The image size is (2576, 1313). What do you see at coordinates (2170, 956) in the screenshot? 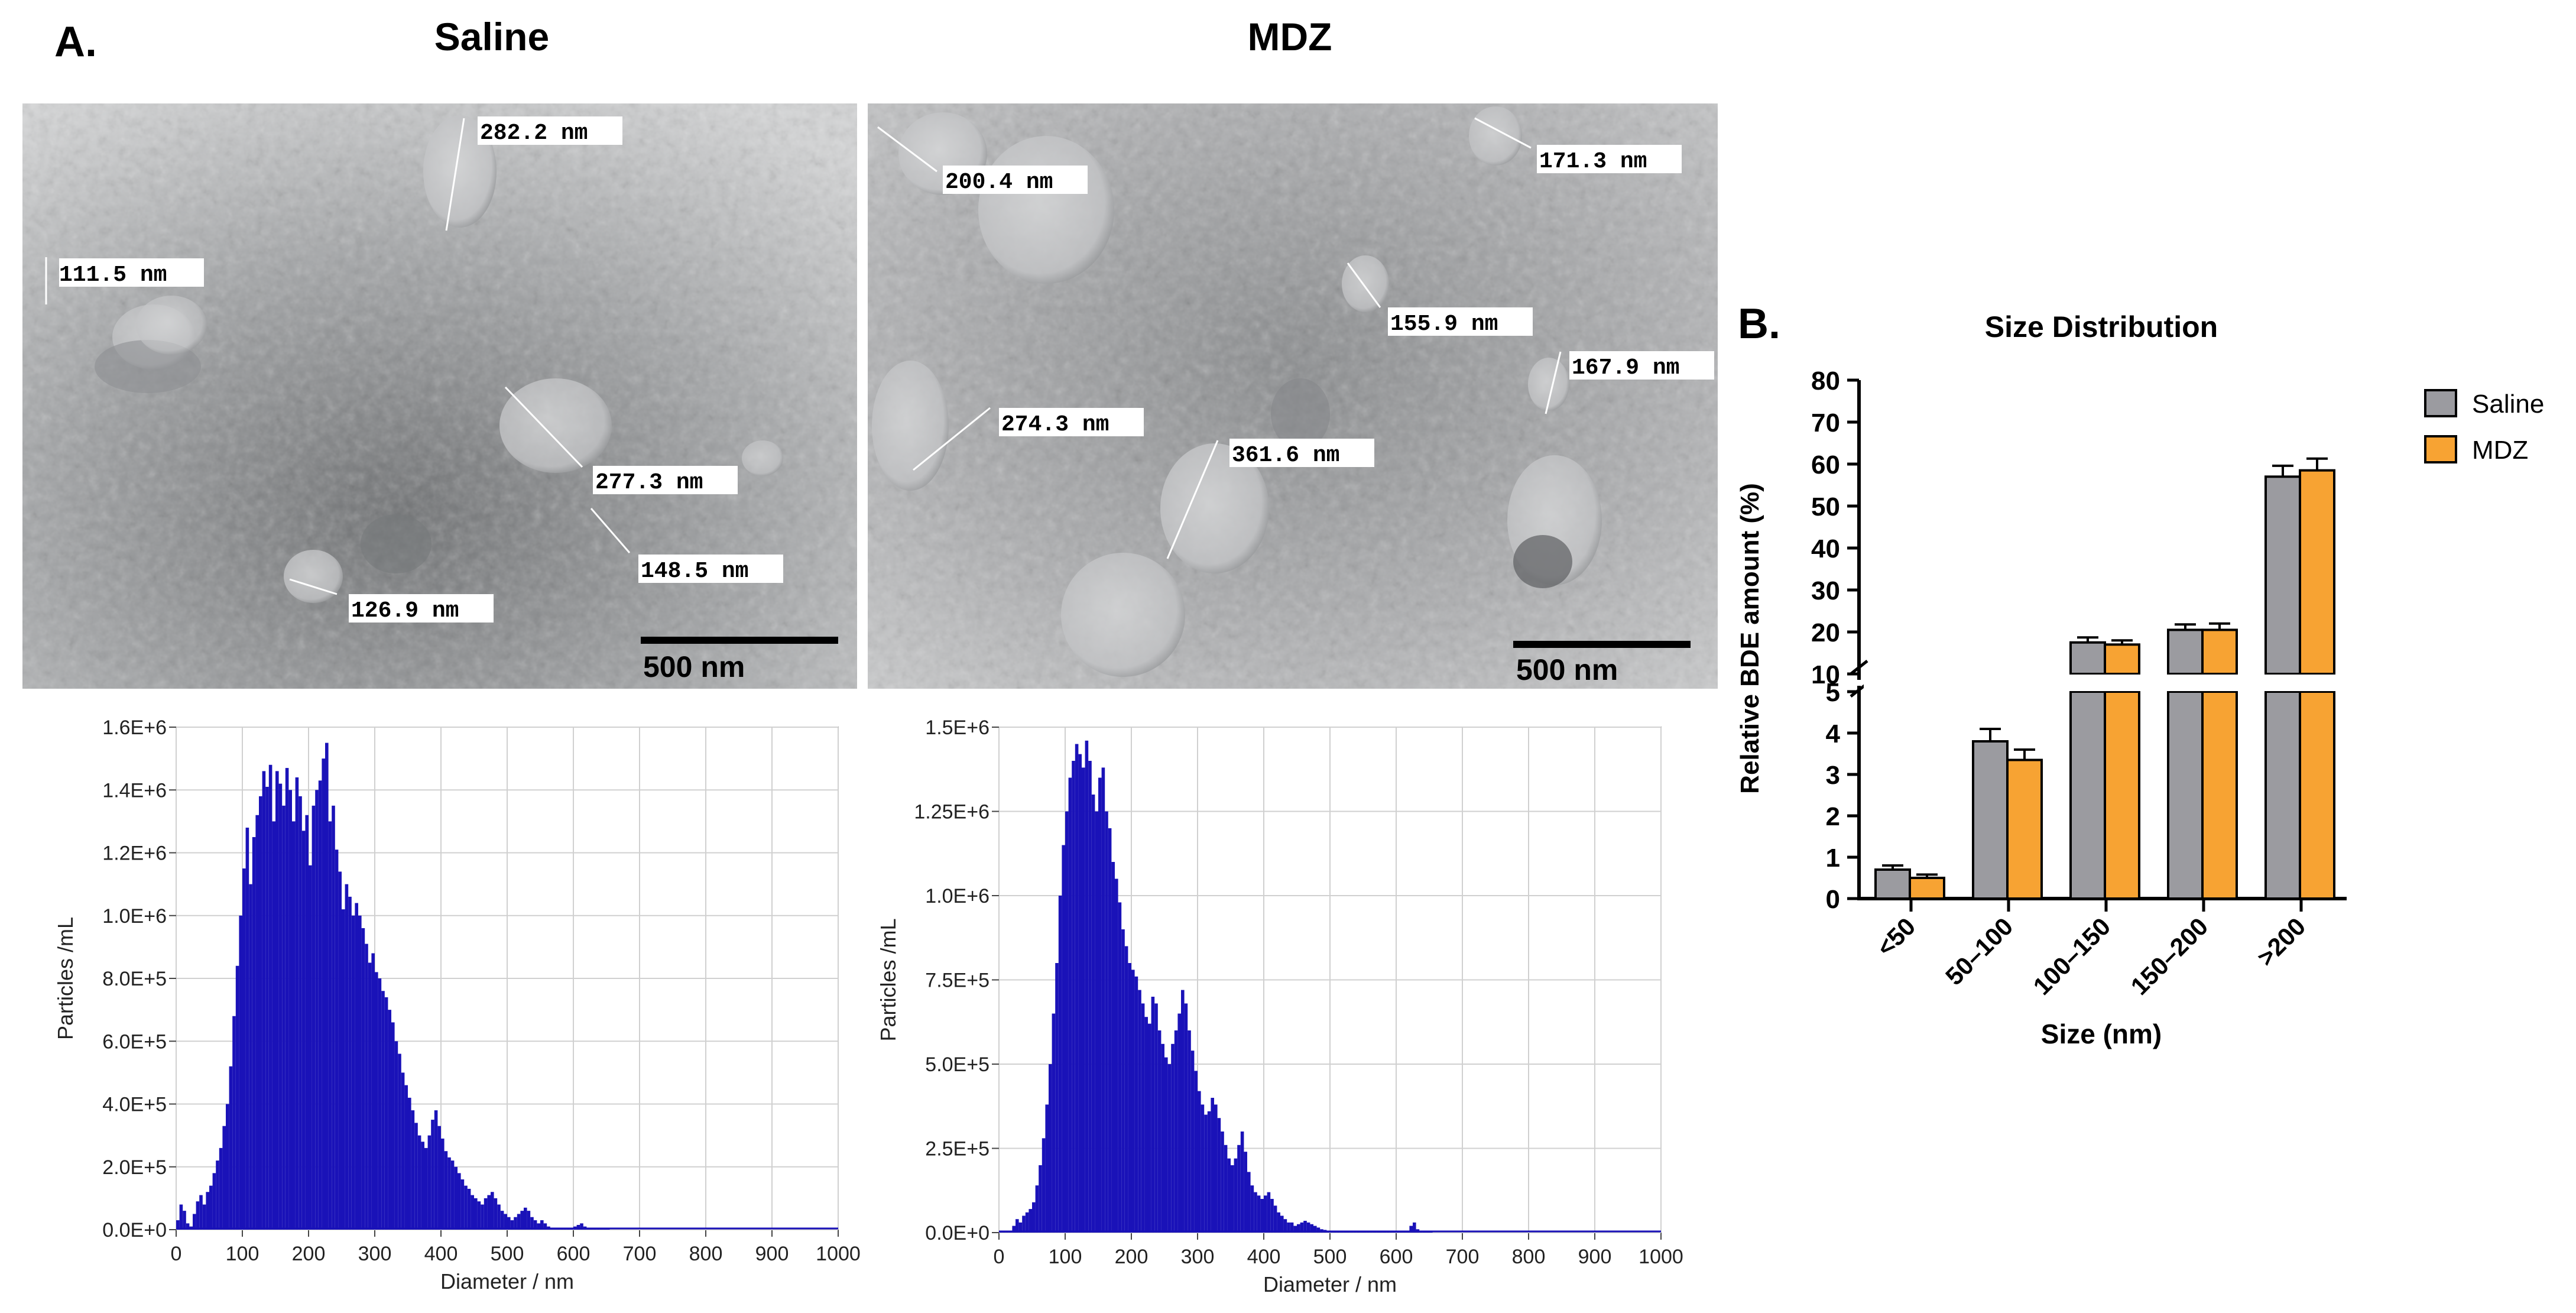
I see `x-tick-label: 150–200` at bounding box center [2170, 956].